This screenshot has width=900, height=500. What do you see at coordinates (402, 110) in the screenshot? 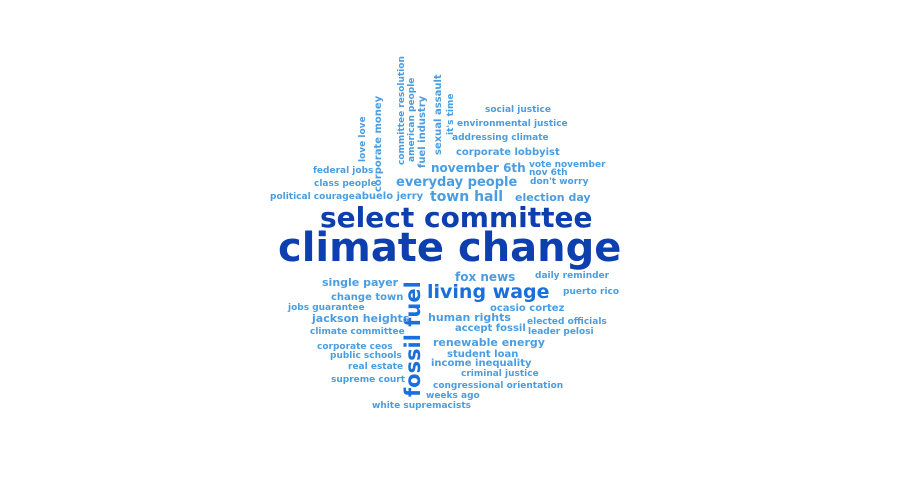
I see `word-committee-resolution: committee resolution` at bounding box center [402, 110].